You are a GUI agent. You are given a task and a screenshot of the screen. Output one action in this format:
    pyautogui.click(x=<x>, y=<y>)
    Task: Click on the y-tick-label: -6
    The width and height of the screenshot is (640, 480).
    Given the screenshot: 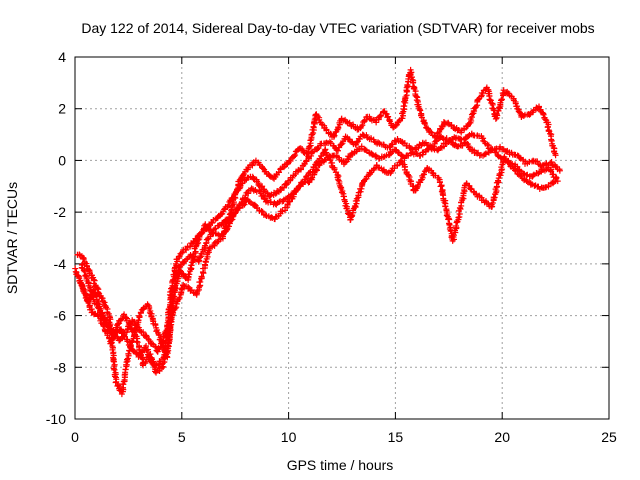 What is the action you would take?
    pyautogui.click(x=60, y=316)
    